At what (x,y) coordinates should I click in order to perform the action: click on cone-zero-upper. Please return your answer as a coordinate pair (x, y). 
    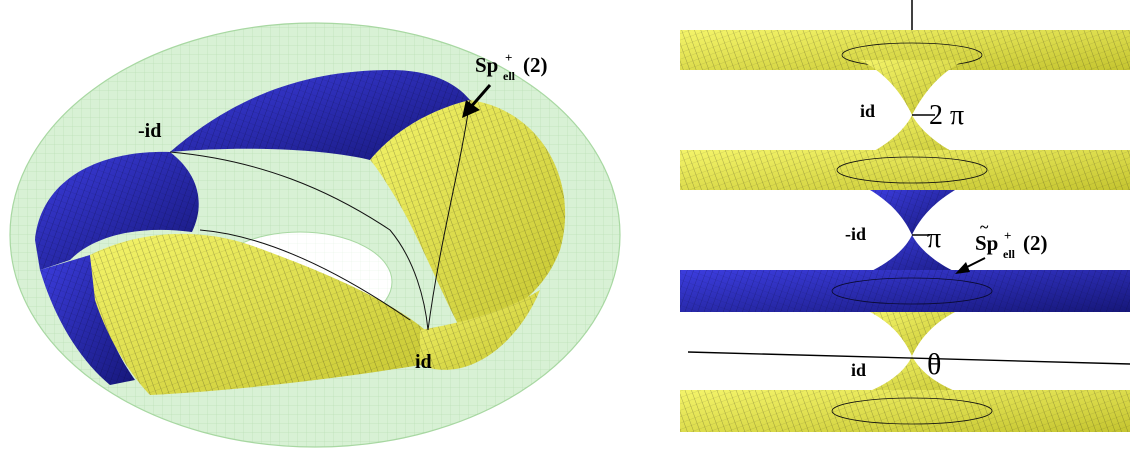
    Looking at the image, I should click on (912, 334).